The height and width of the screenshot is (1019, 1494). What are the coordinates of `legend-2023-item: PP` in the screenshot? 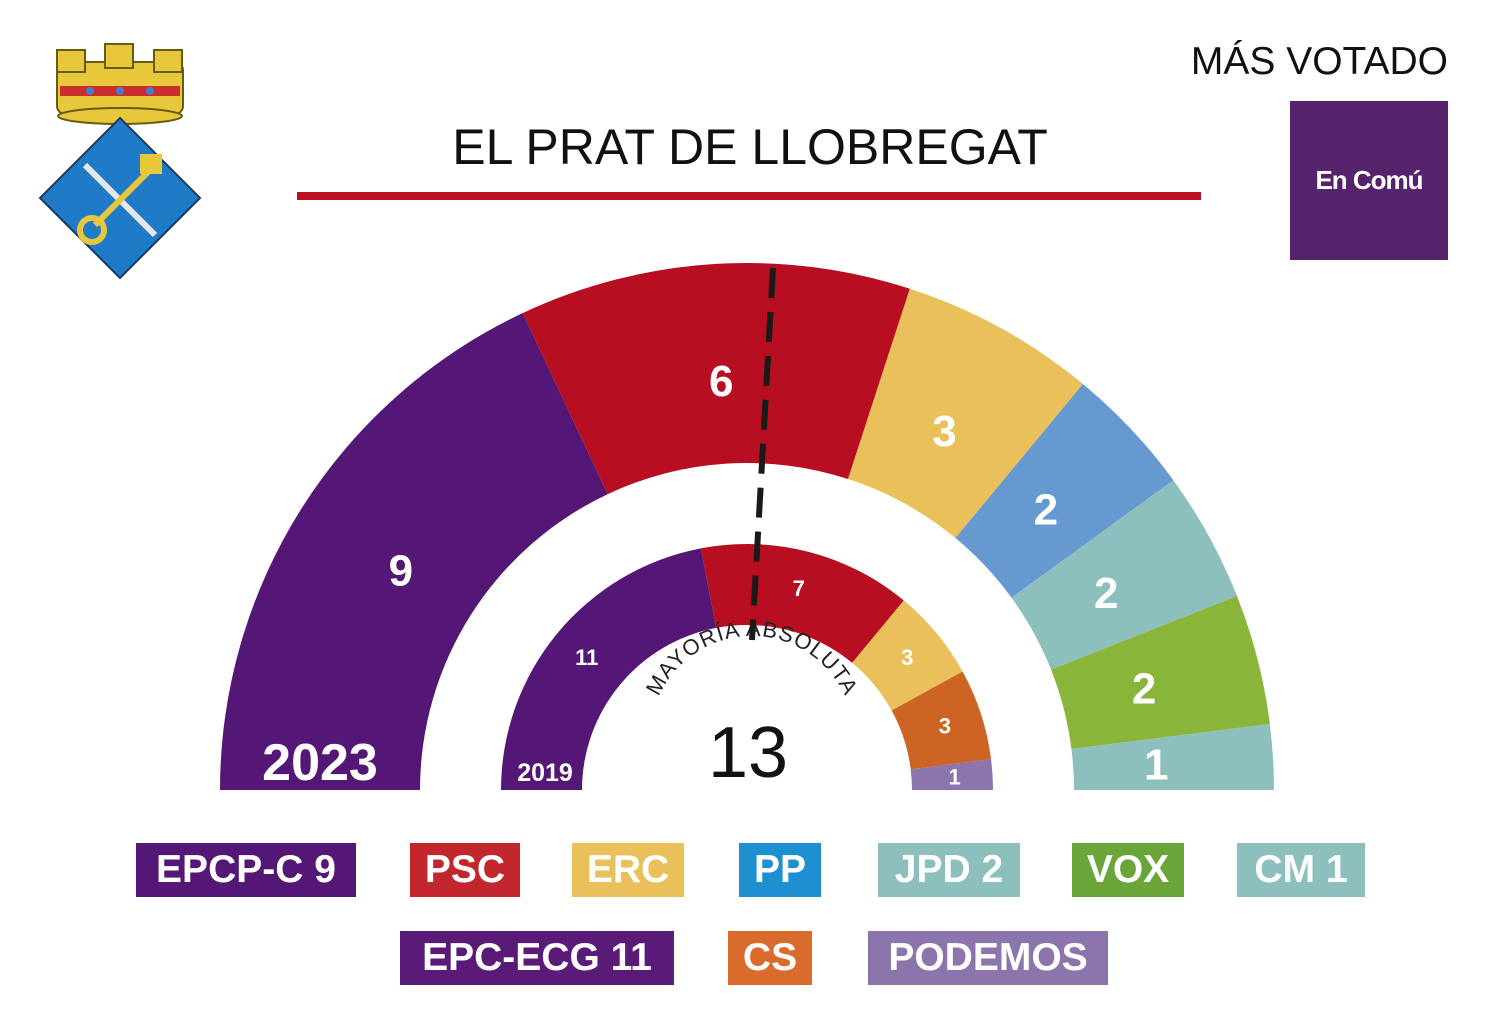 It's located at (780, 870).